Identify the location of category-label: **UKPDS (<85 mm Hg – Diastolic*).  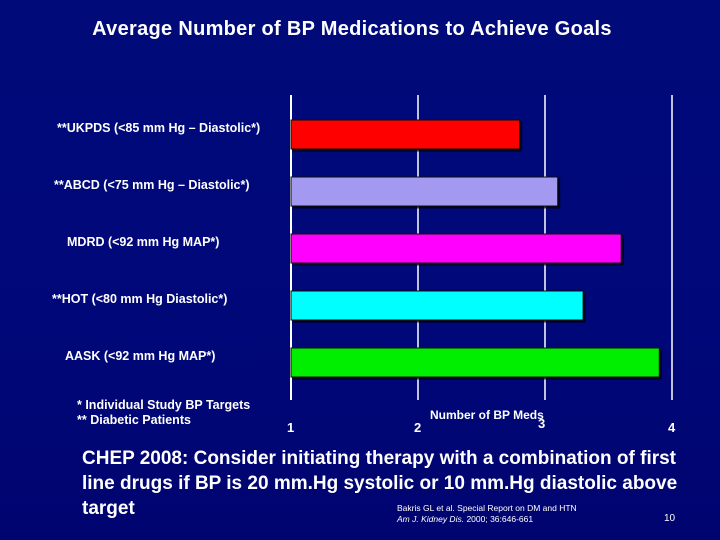
(158, 128).